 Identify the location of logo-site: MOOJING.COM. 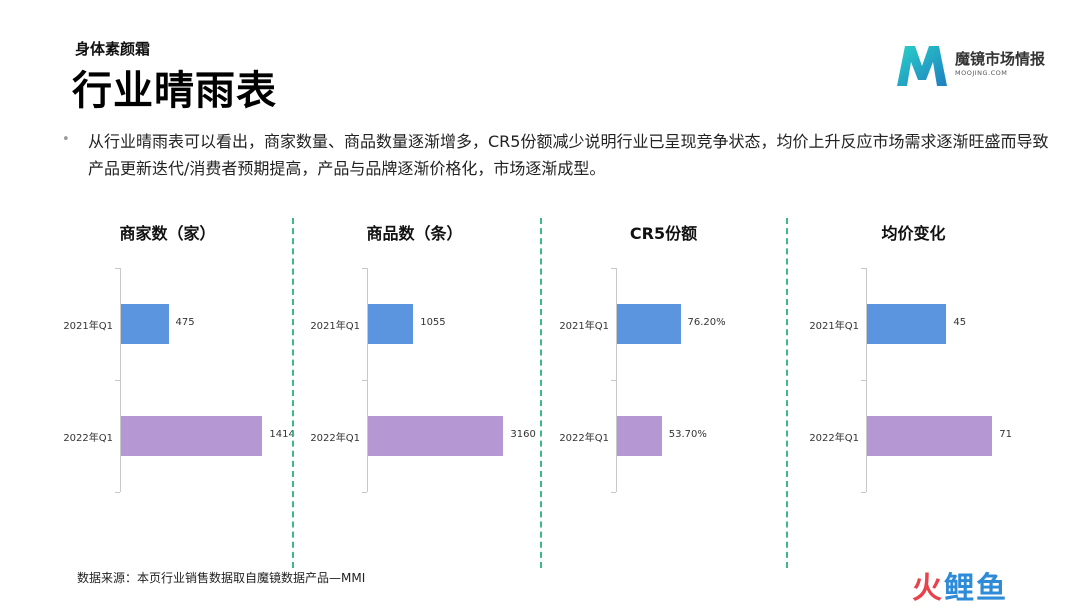
(981, 73).